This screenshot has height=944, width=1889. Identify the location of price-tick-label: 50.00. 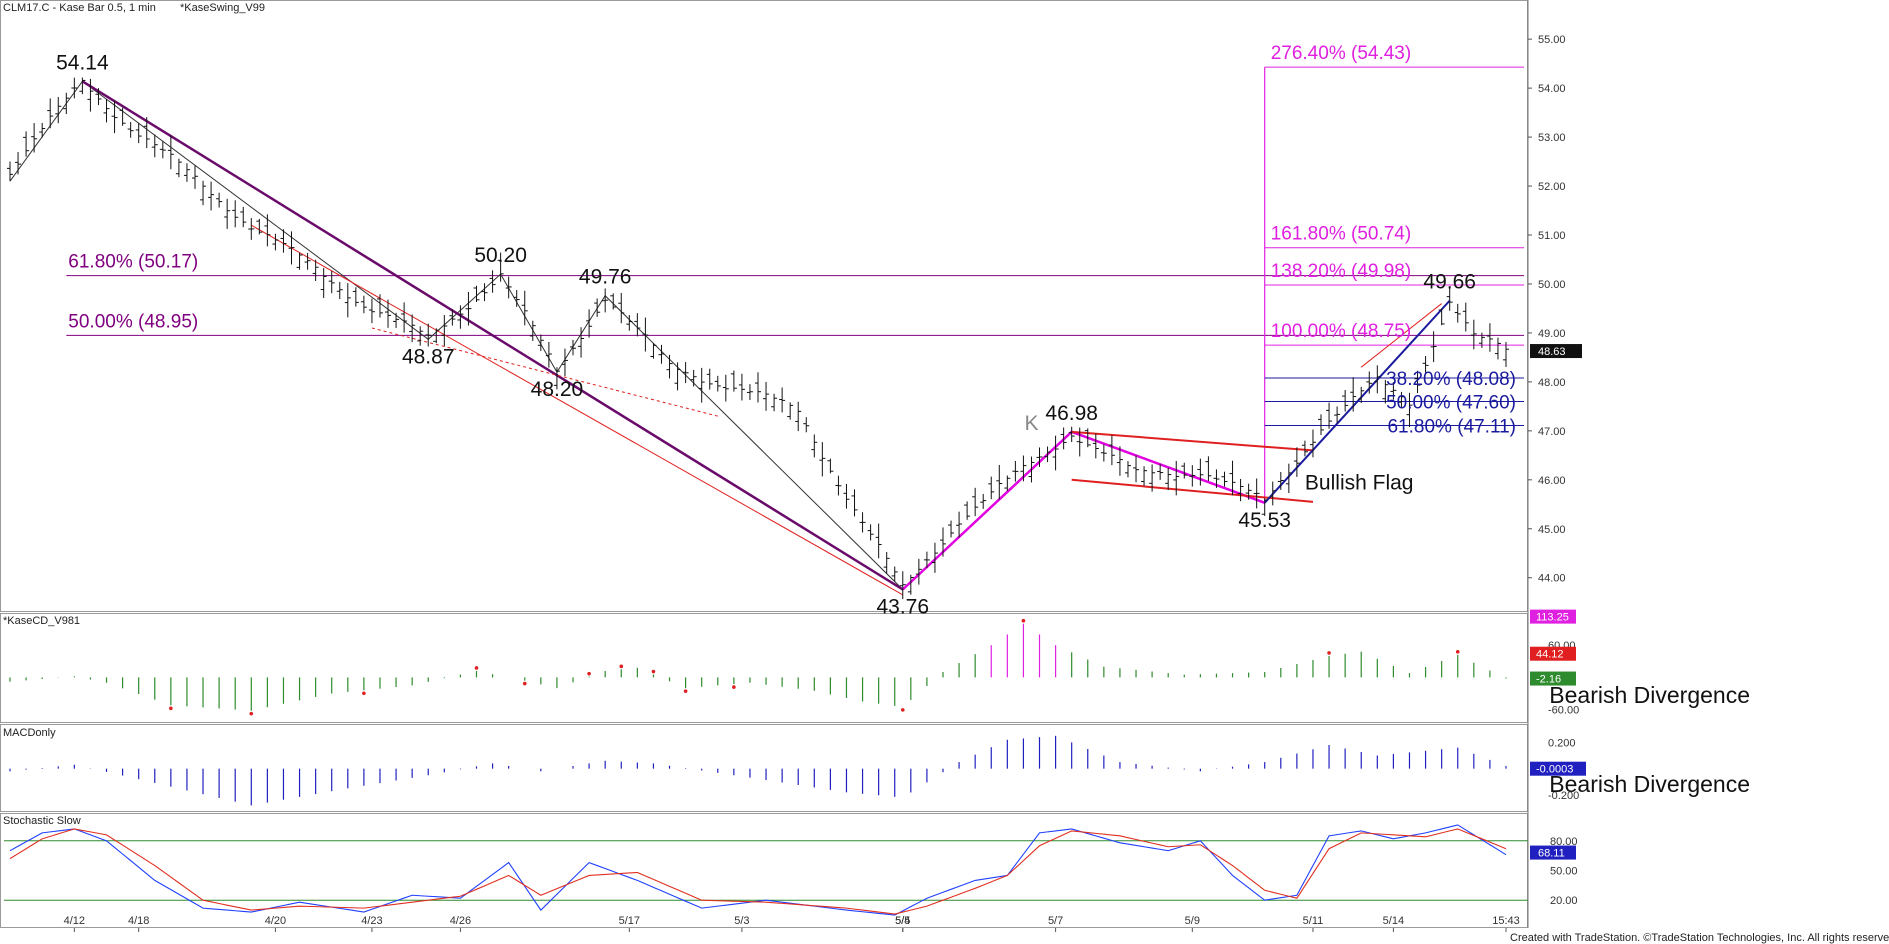
(1552, 285).